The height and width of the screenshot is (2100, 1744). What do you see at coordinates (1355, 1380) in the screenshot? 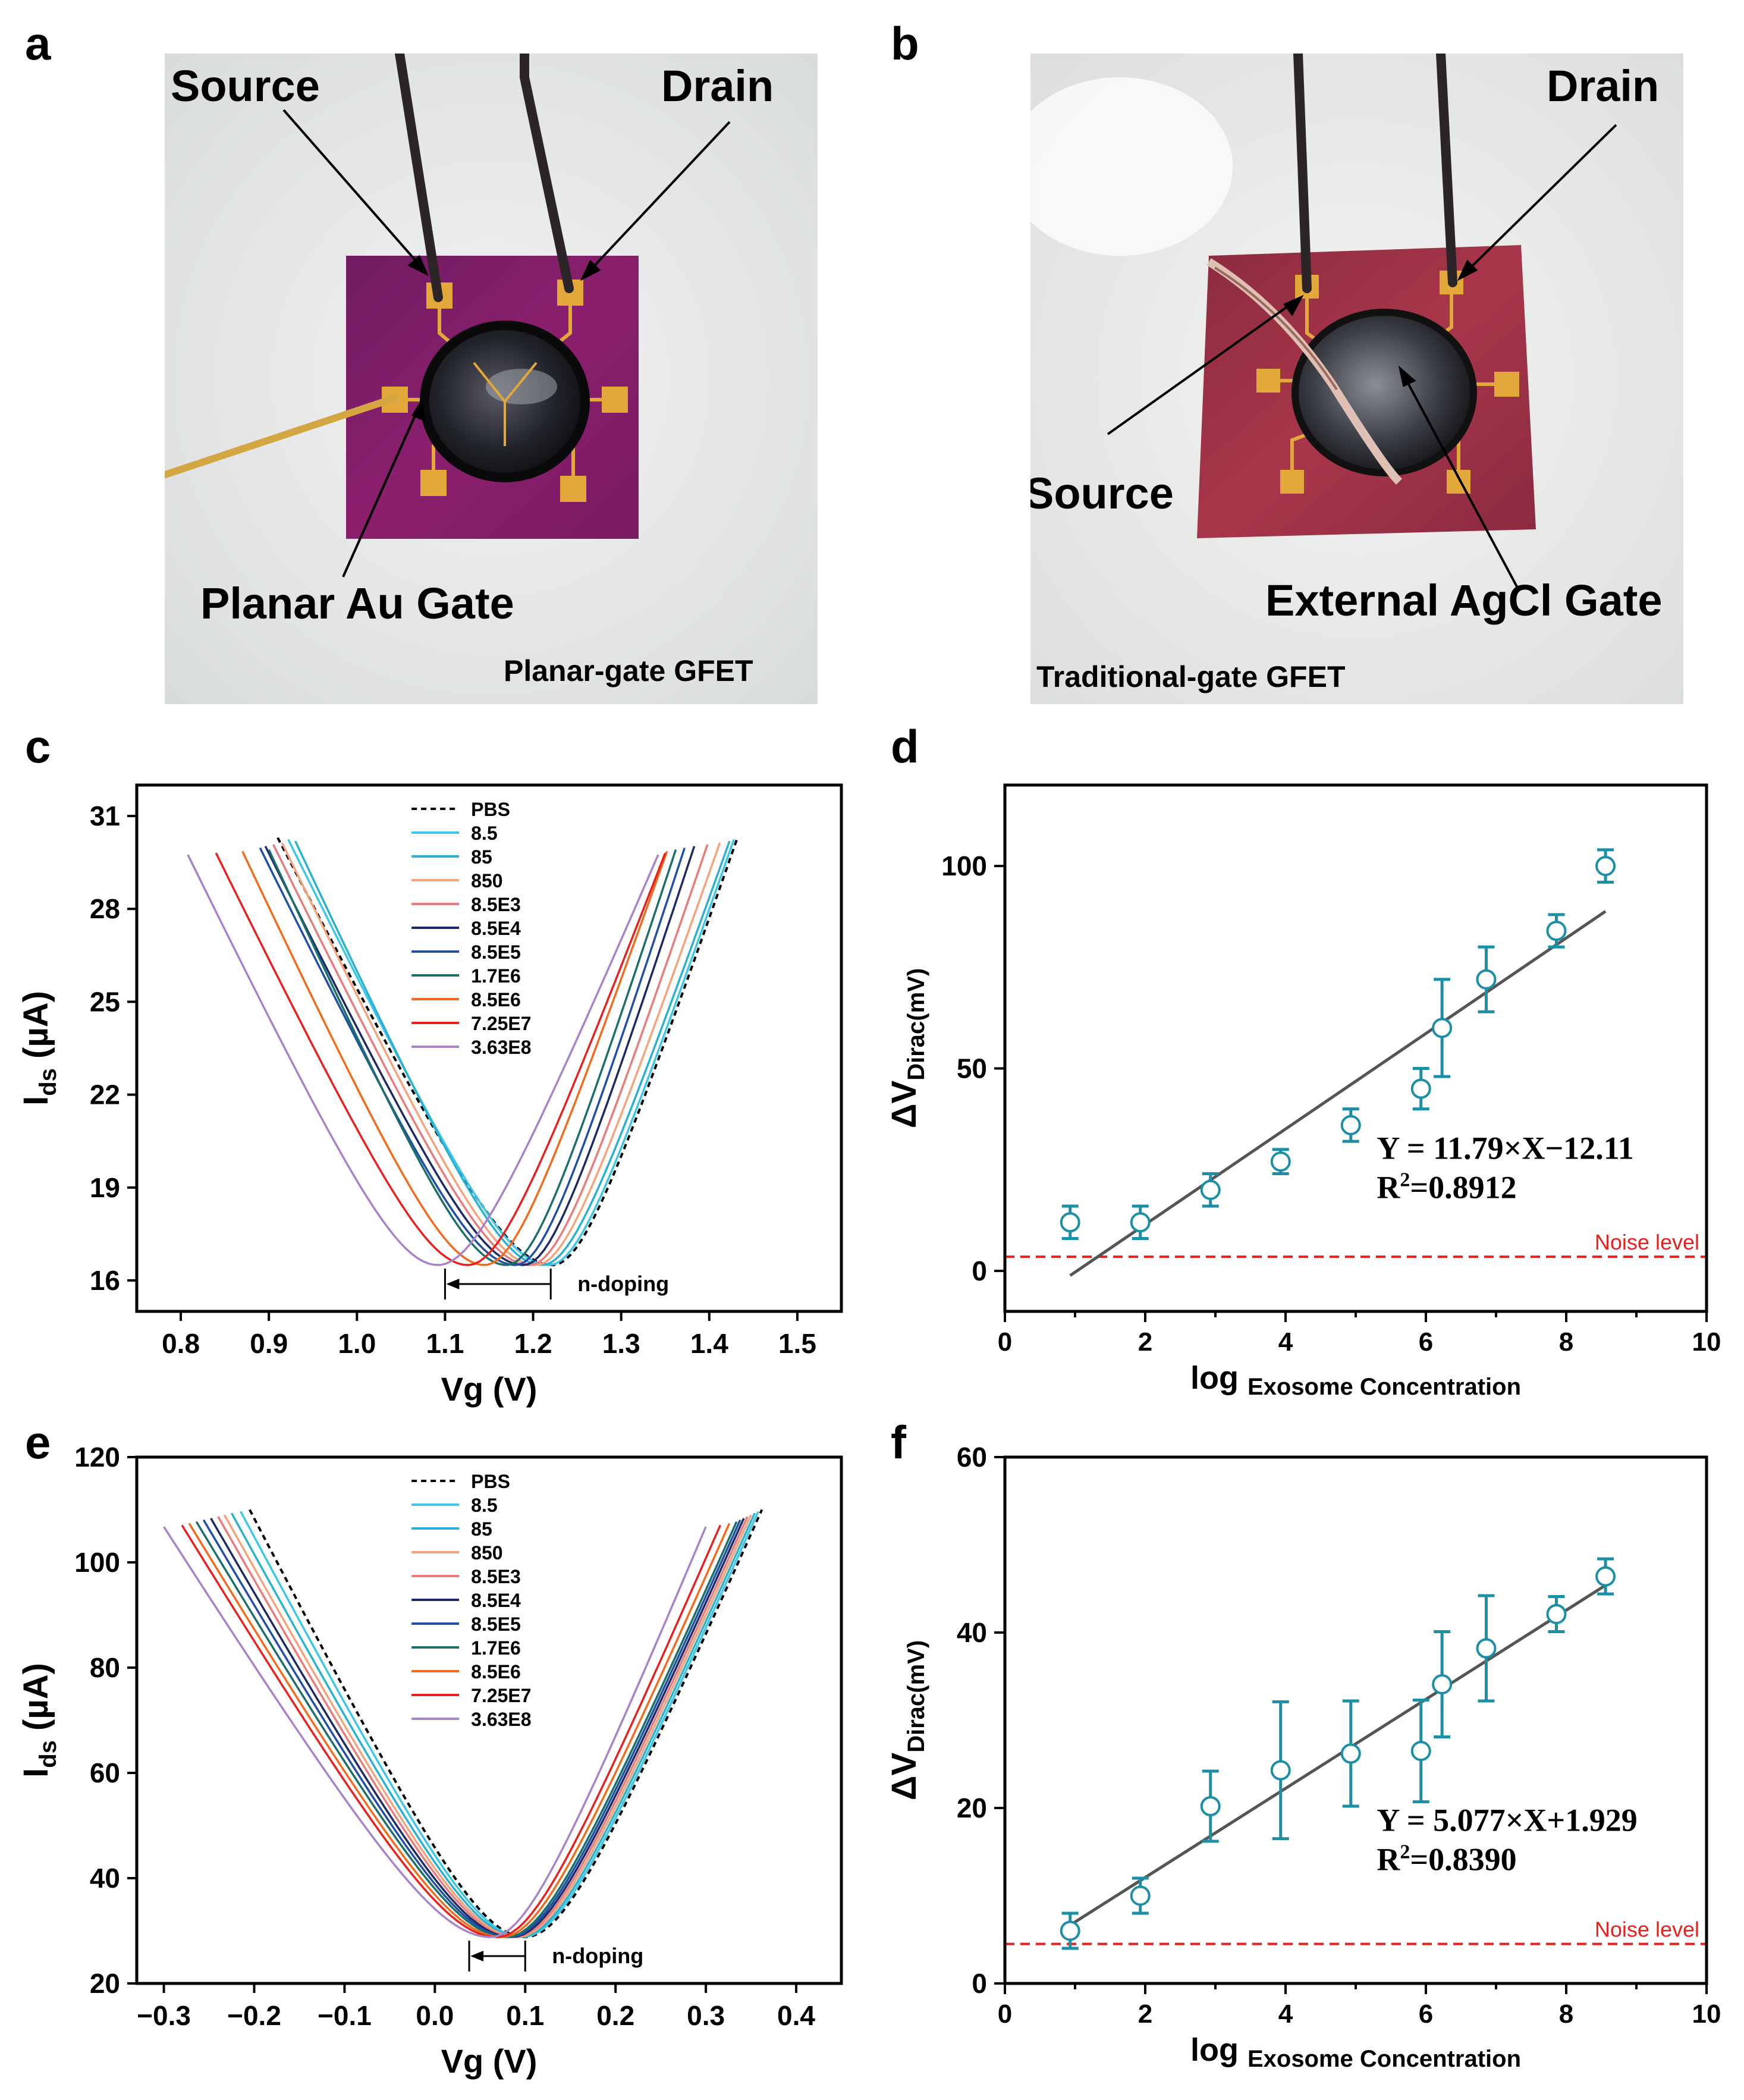
I see `x-axis-title: log Exosome Concentration` at bounding box center [1355, 1380].